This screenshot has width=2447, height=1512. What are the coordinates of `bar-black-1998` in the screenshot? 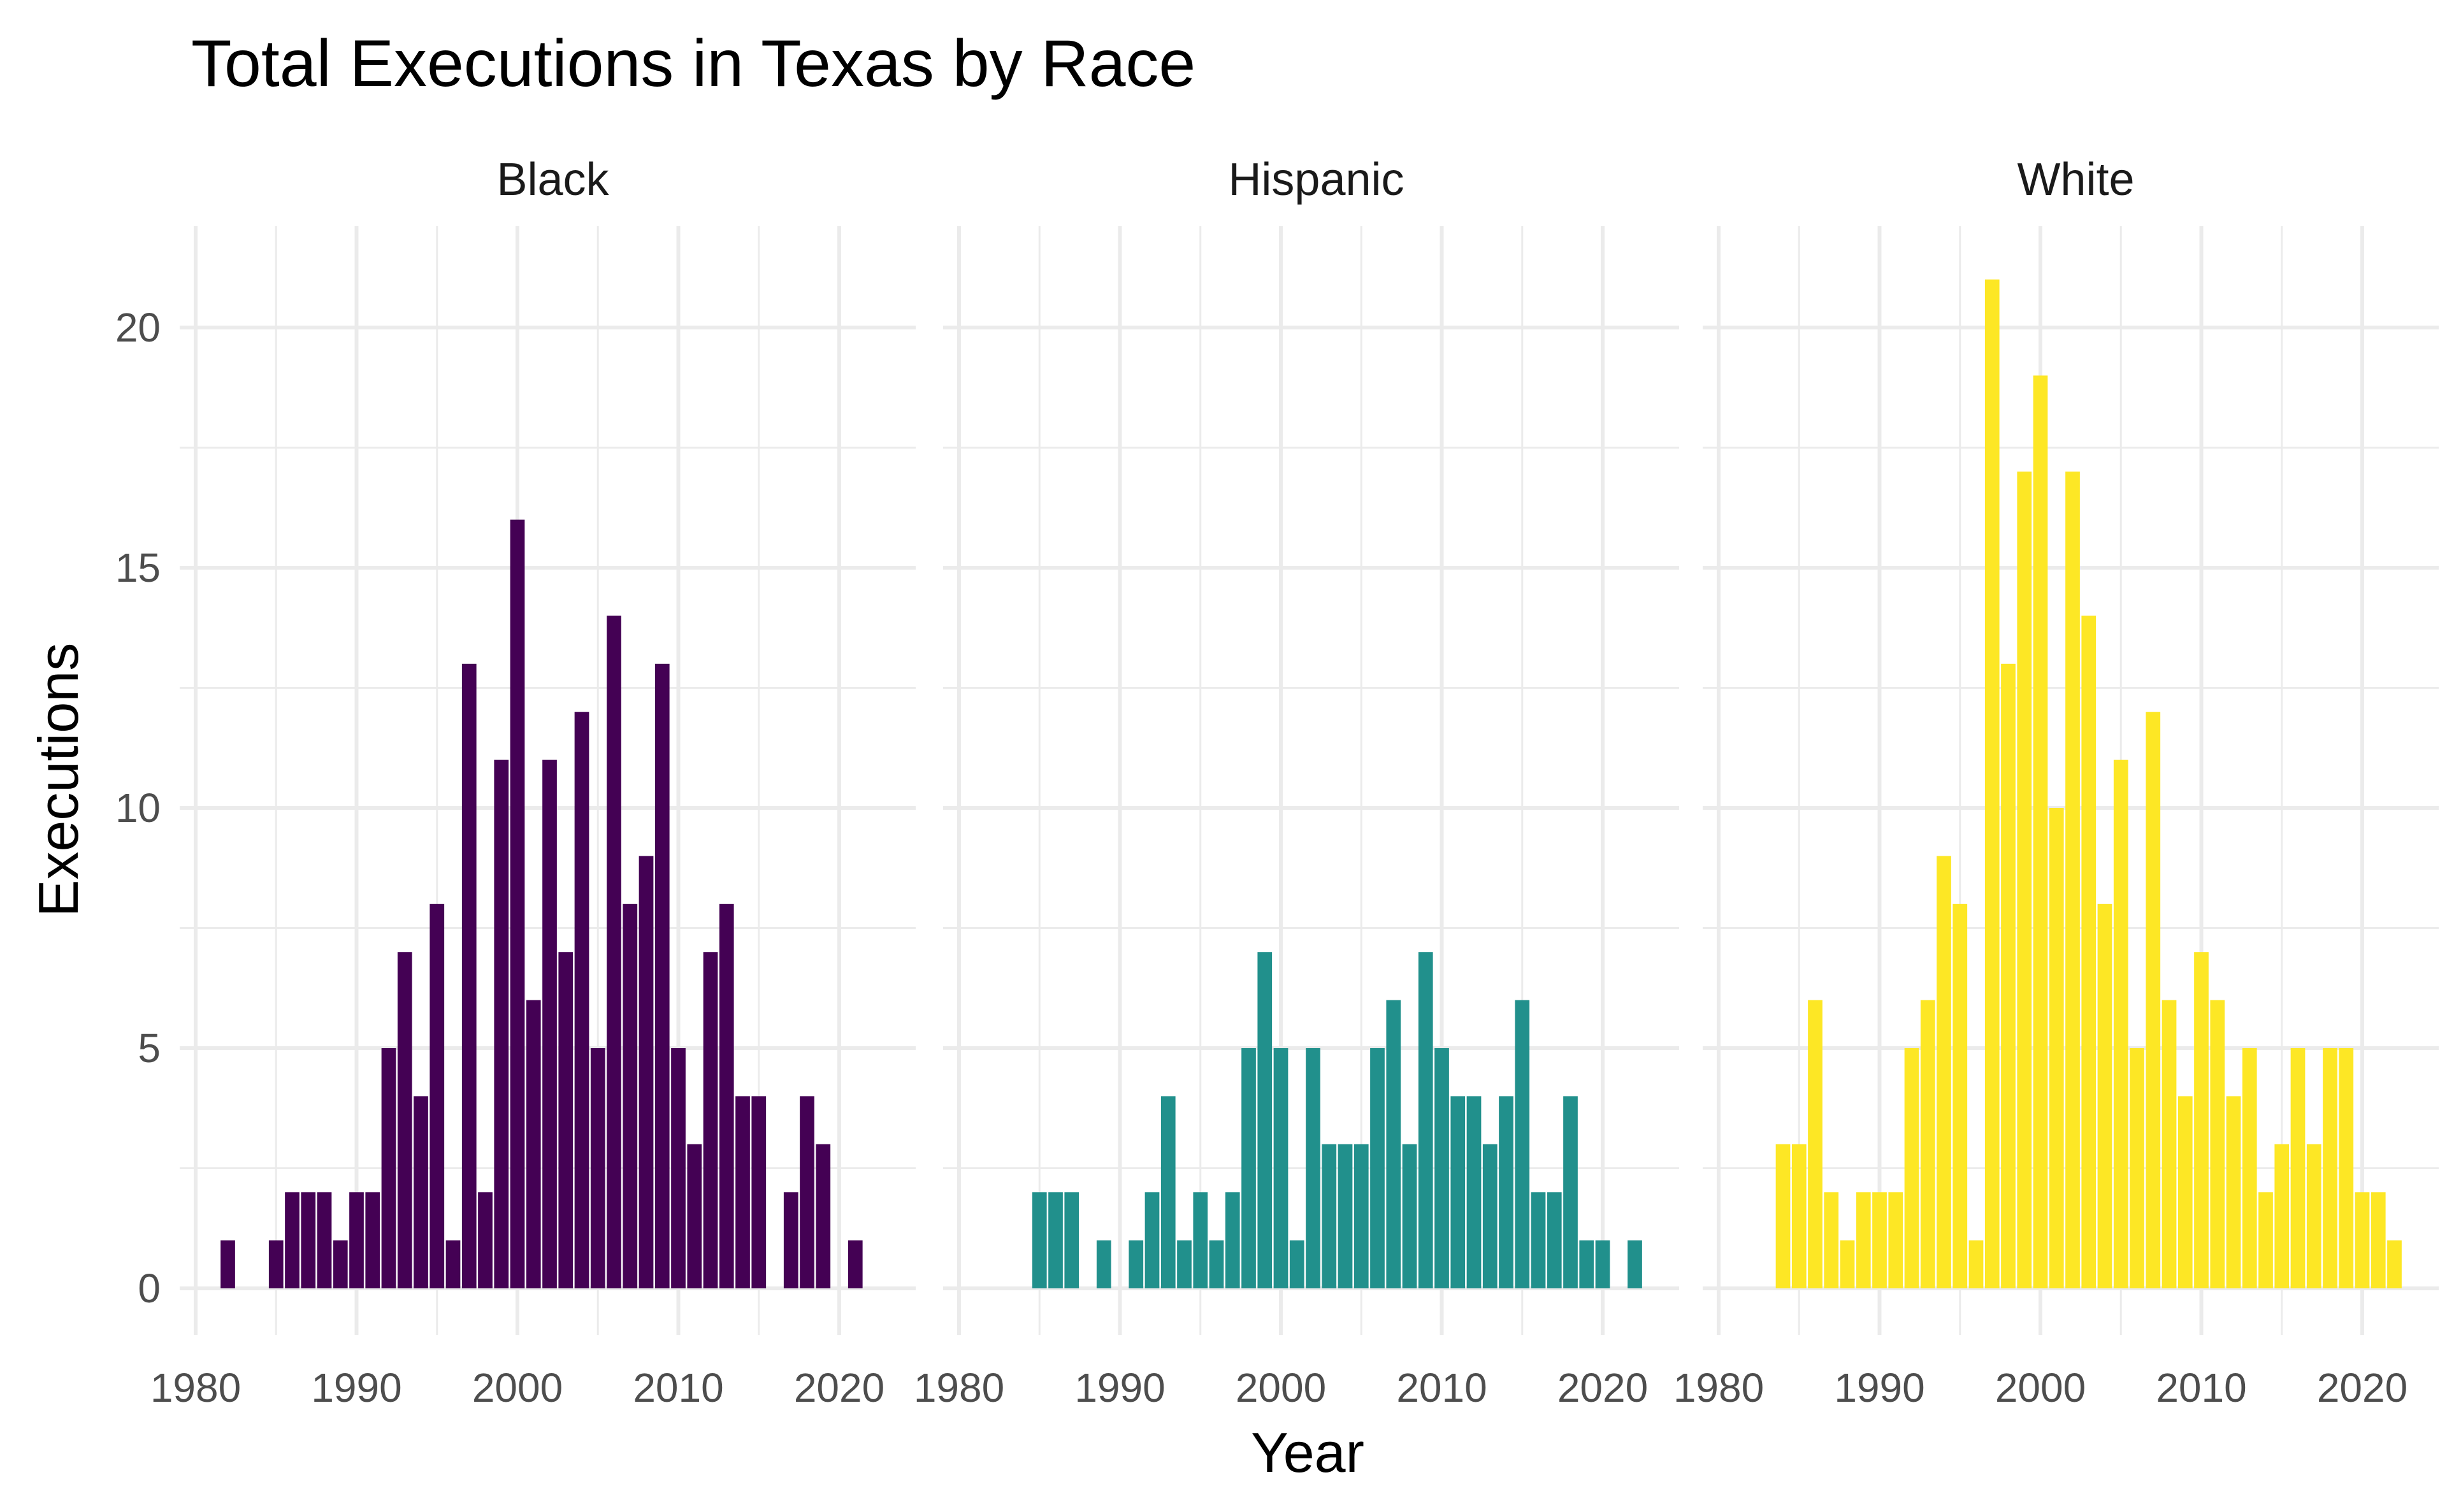 It's located at (485, 1240).